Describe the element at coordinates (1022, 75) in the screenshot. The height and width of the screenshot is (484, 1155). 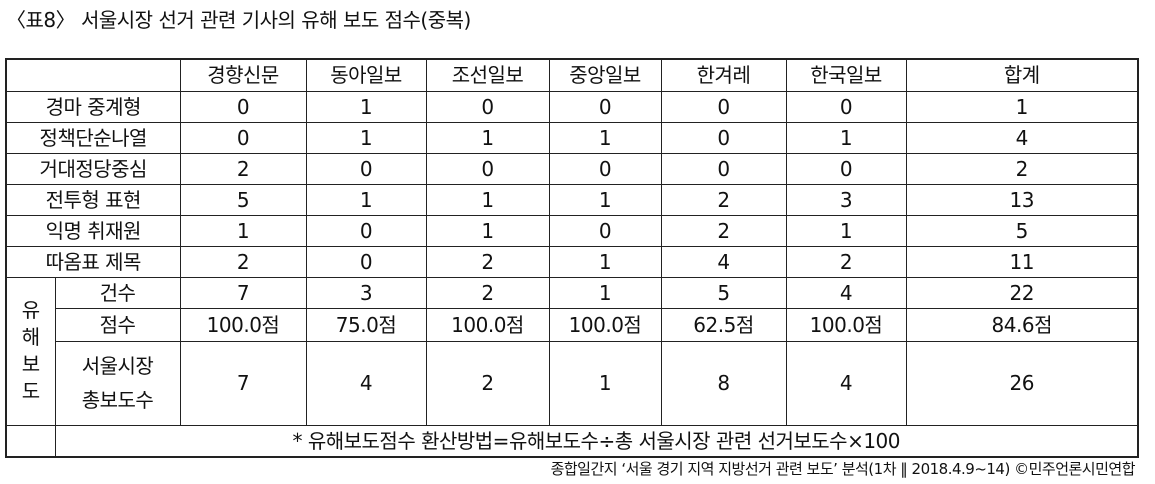
I see `column-header: 합계` at that location.